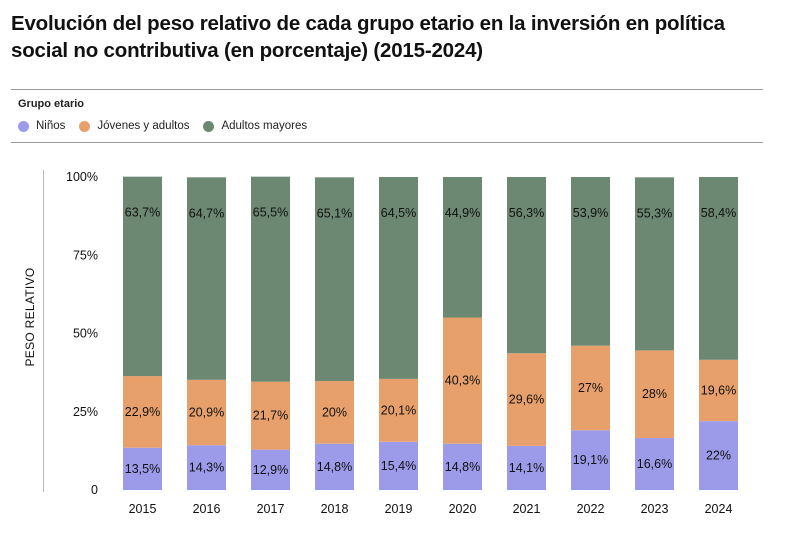 This screenshot has width=790, height=536. I want to click on data-label: 22%, so click(718, 456).